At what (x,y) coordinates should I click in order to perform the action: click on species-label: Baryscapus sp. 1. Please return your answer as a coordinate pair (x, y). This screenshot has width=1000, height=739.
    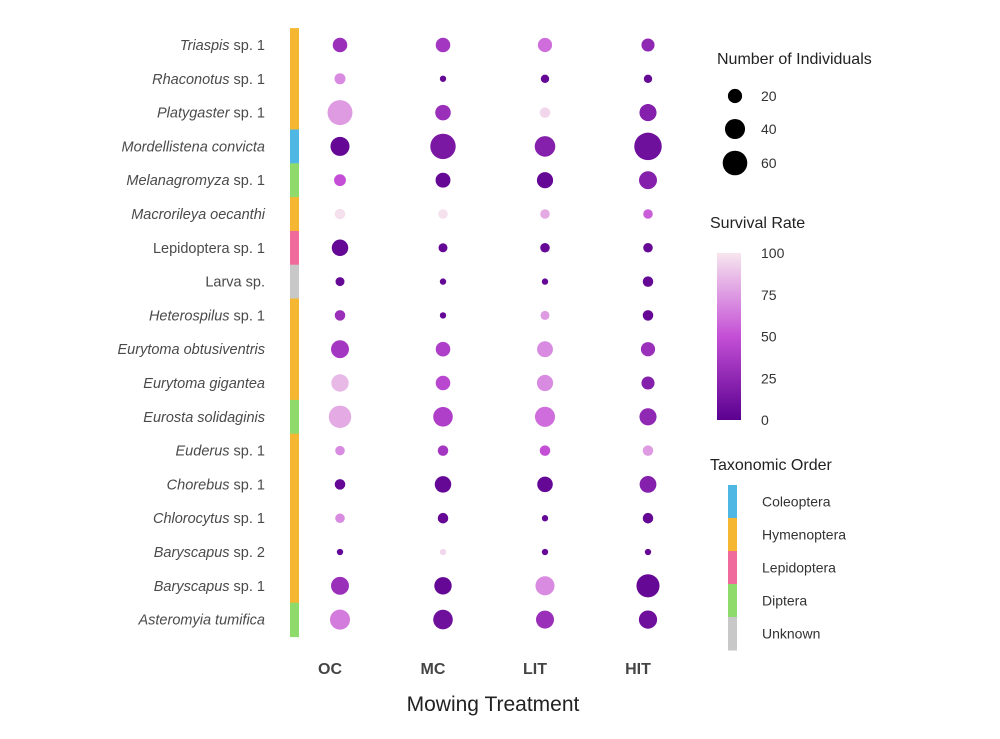
    Looking at the image, I should click on (209, 587).